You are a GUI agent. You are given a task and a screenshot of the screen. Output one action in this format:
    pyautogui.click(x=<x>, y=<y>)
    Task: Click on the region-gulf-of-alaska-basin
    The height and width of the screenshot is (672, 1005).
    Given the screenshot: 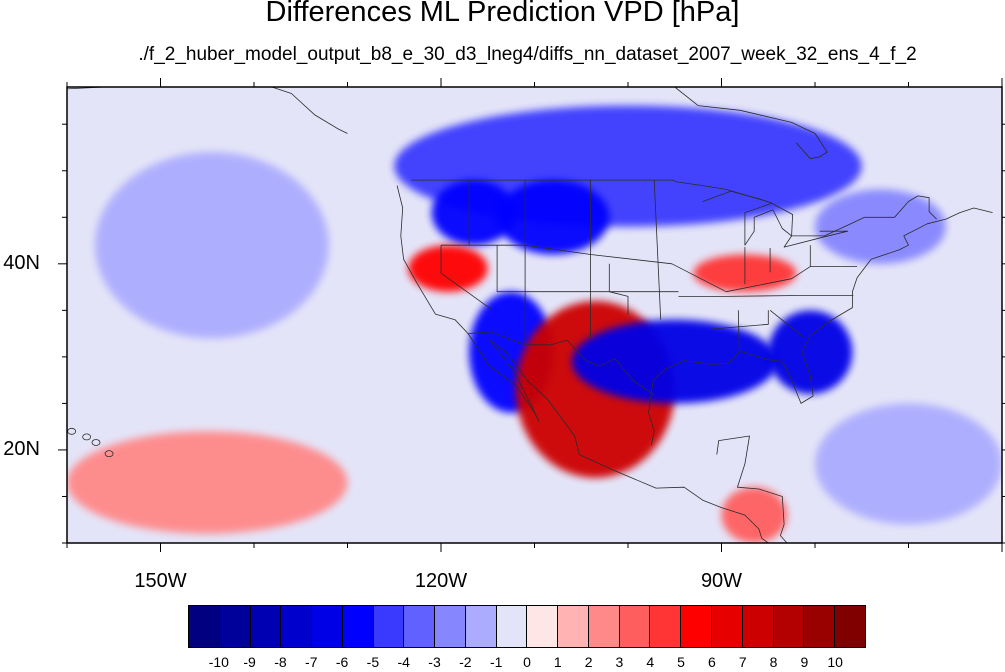 What is the action you would take?
    pyautogui.click(x=212, y=245)
    